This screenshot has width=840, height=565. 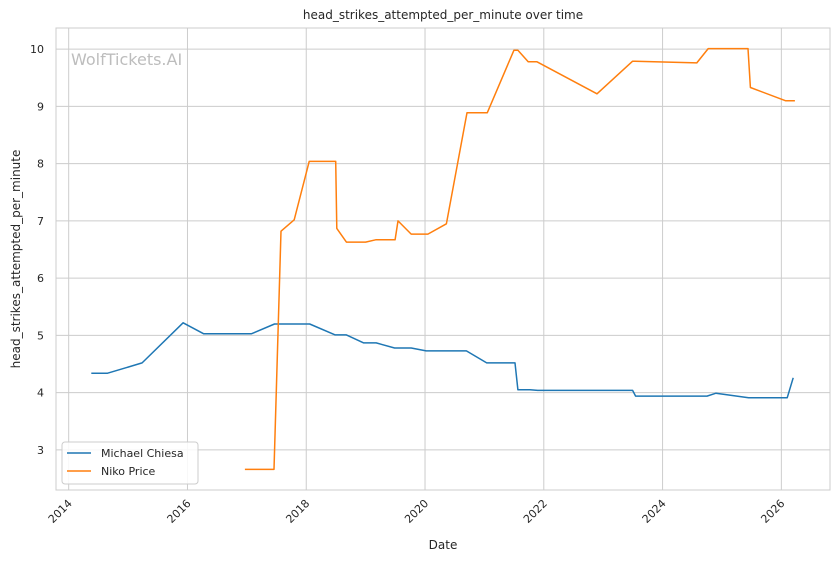 I want to click on x-tick-label: 2026, so click(x=772, y=511).